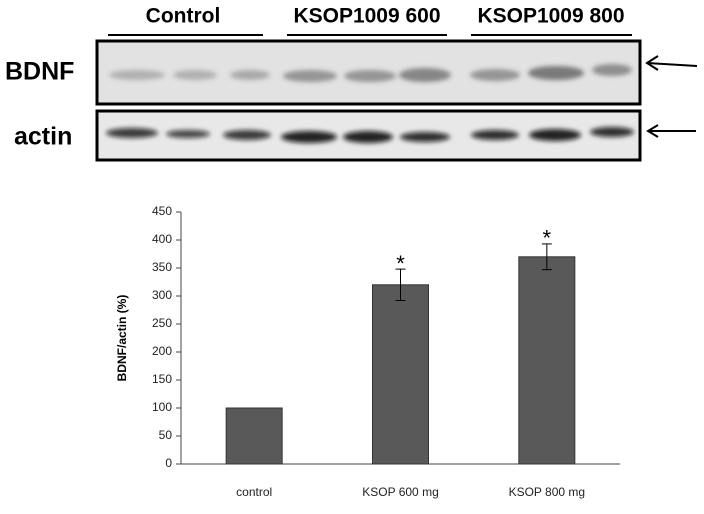 The height and width of the screenshot is (514, 704). What do you see at coordinates (162, 295) in the screenshot?
I see `y-tick-label: 300` at bounding box center [162, 295].